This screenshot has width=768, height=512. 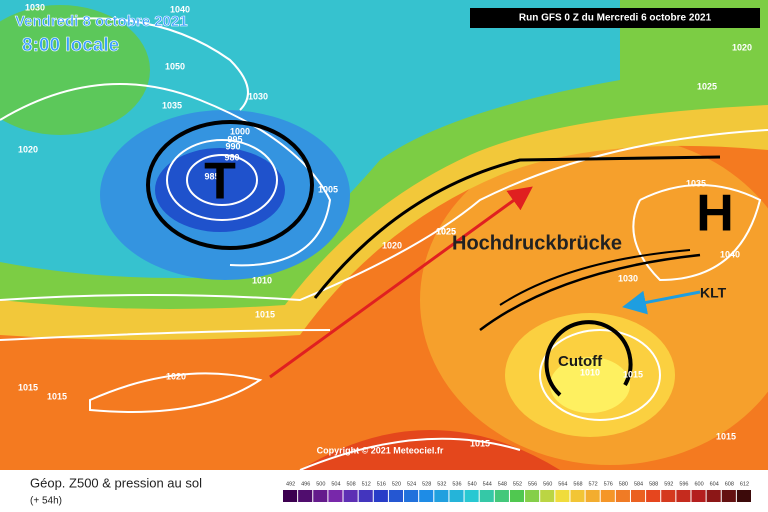 What do you see at coordinates (231, 157) in the screenshot?
I see `isobar-label: 980` at bounding box center [231, 157].